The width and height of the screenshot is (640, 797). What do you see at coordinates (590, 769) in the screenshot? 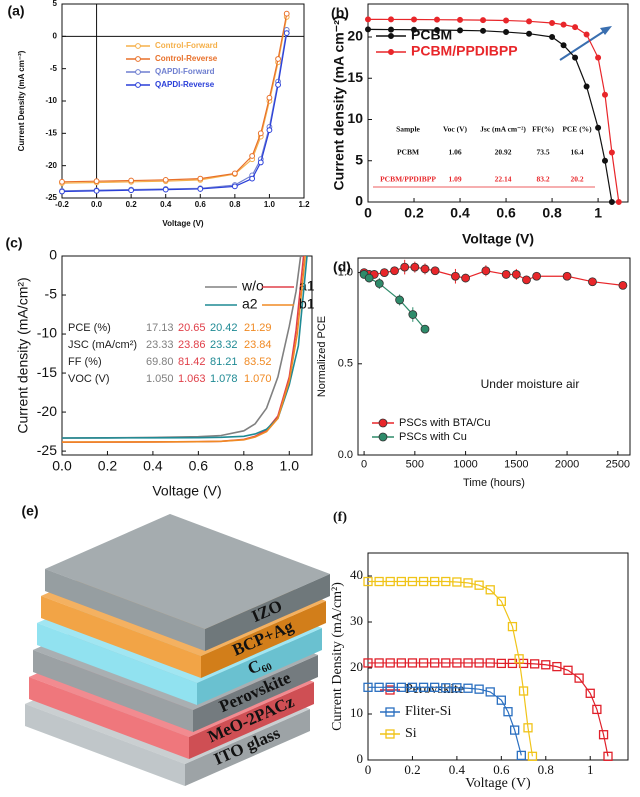
I see `x-tick-label: 1` at bounding box center [590, 769].